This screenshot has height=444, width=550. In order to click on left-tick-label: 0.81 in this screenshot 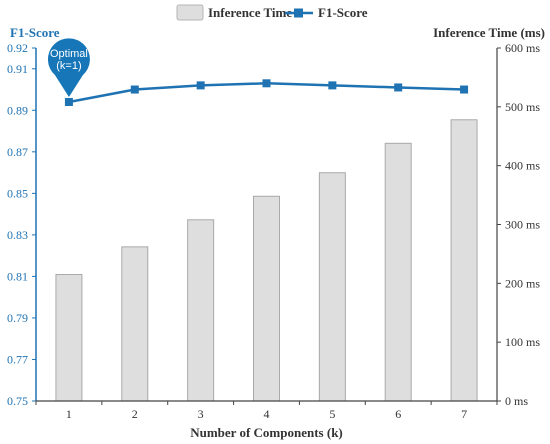, I will do `click(17, 276)`.